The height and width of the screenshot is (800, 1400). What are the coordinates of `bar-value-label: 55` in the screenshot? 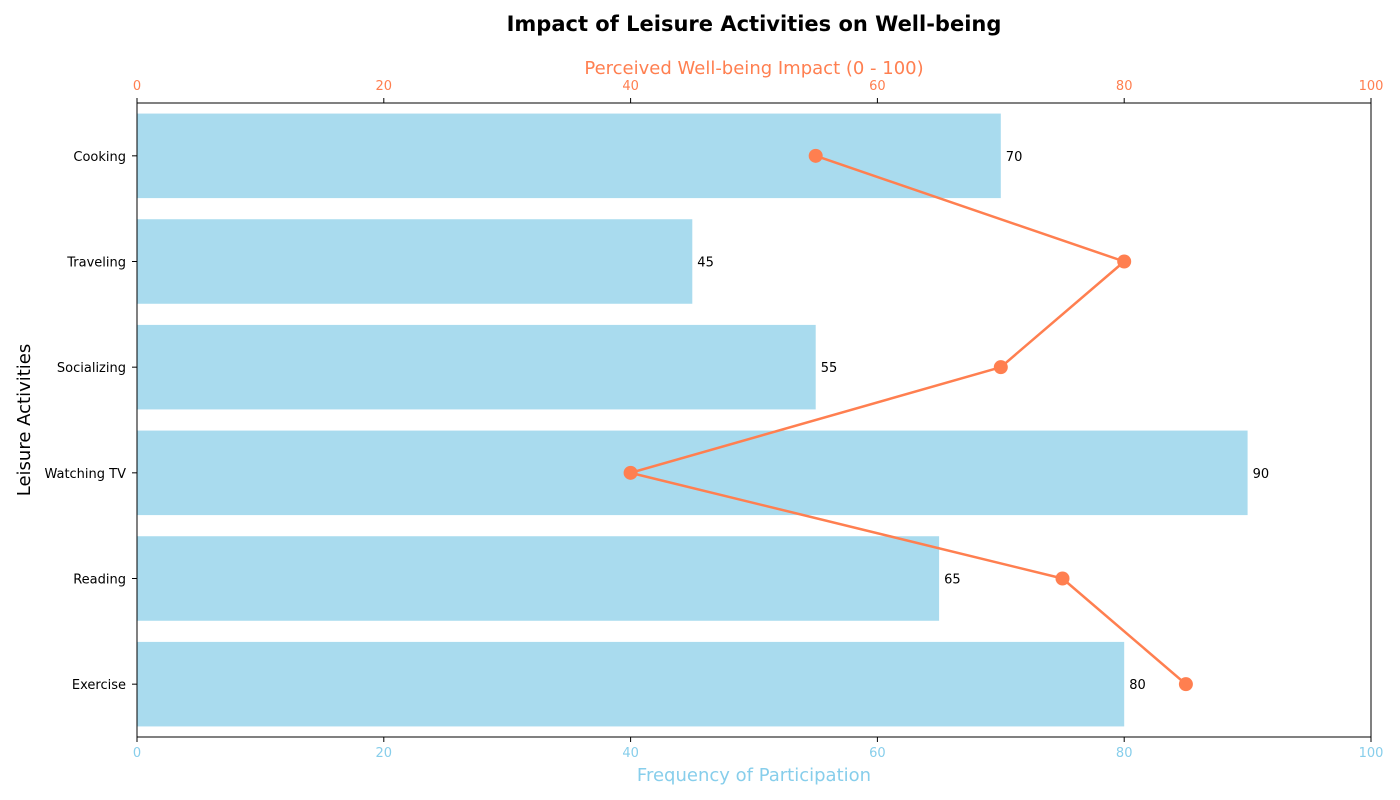 It's located at (829, 368).